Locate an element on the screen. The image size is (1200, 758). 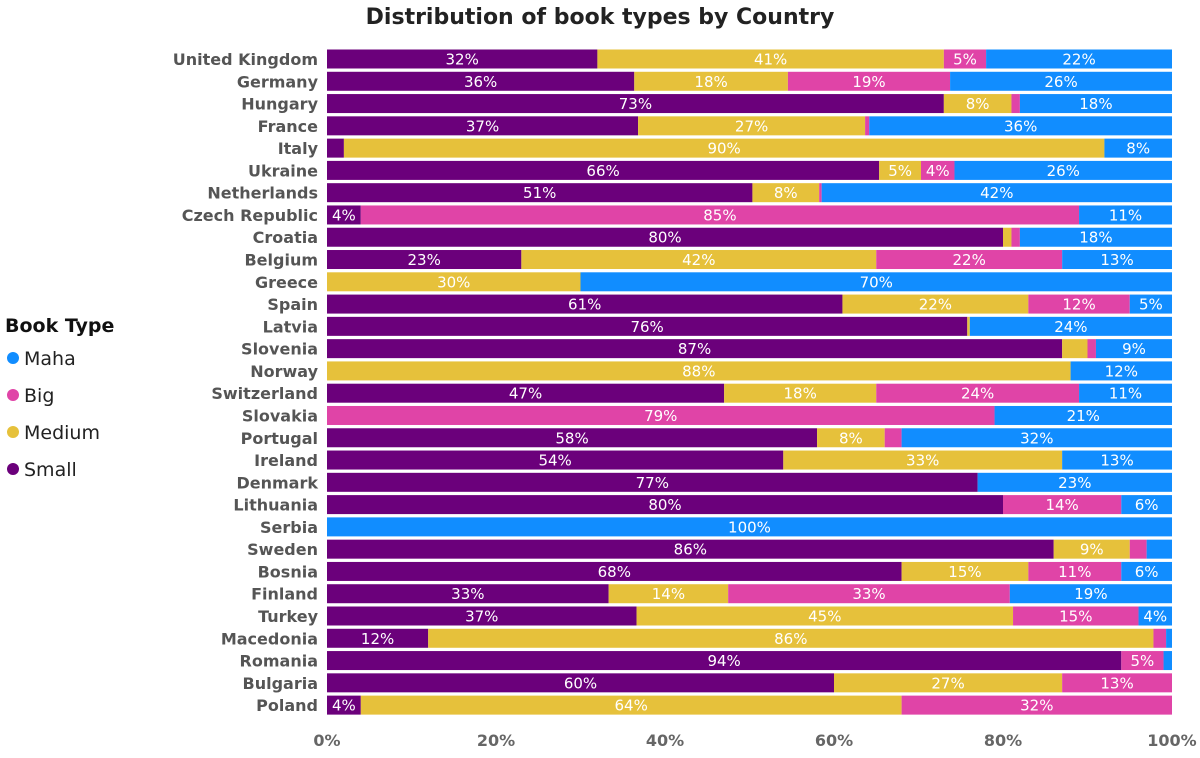
category-label: Greece is located at coordinates (286, 282).